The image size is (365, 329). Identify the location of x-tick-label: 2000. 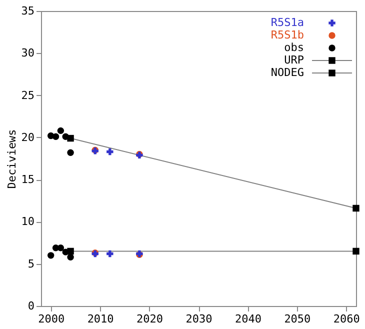
(51, 319).